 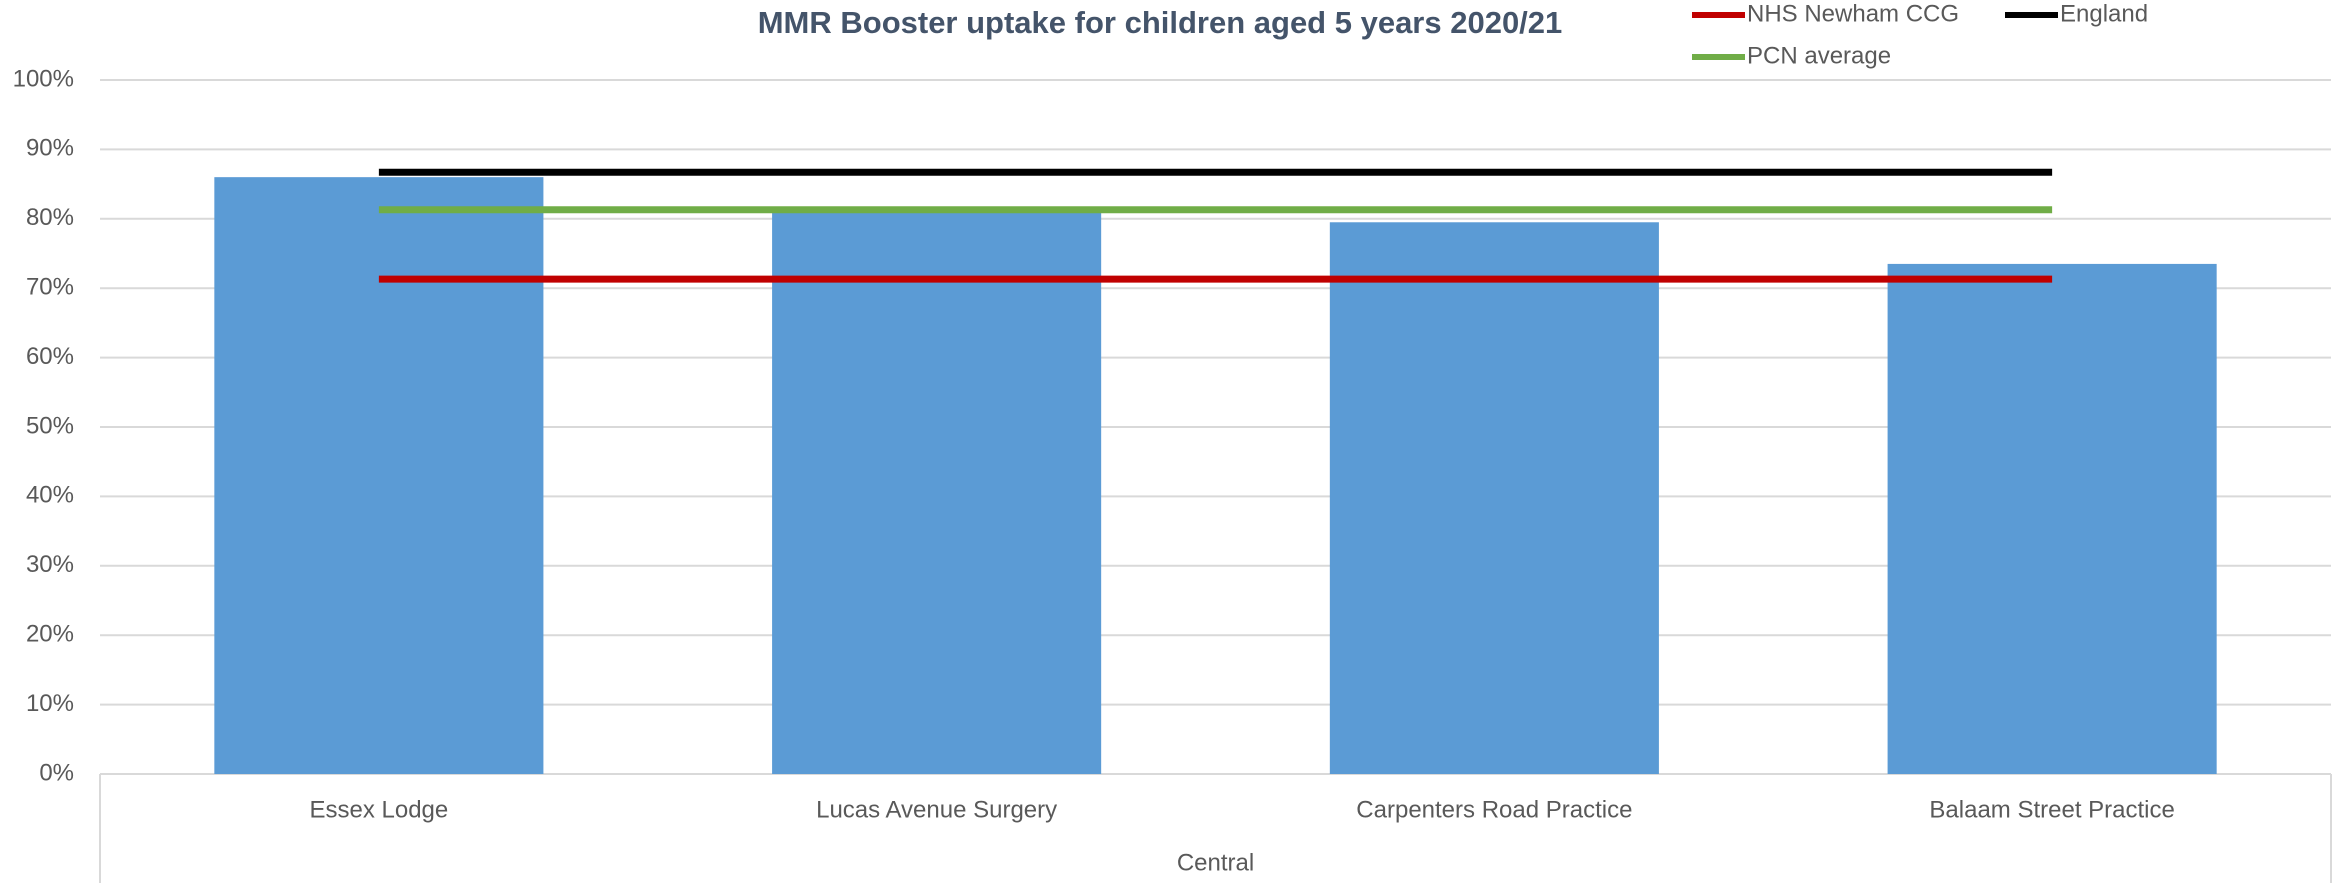 What do you see at coordinates (1819, 55) in the screenshot?
I see `legend-label: PCN average` at bounding box center [1819, 55].